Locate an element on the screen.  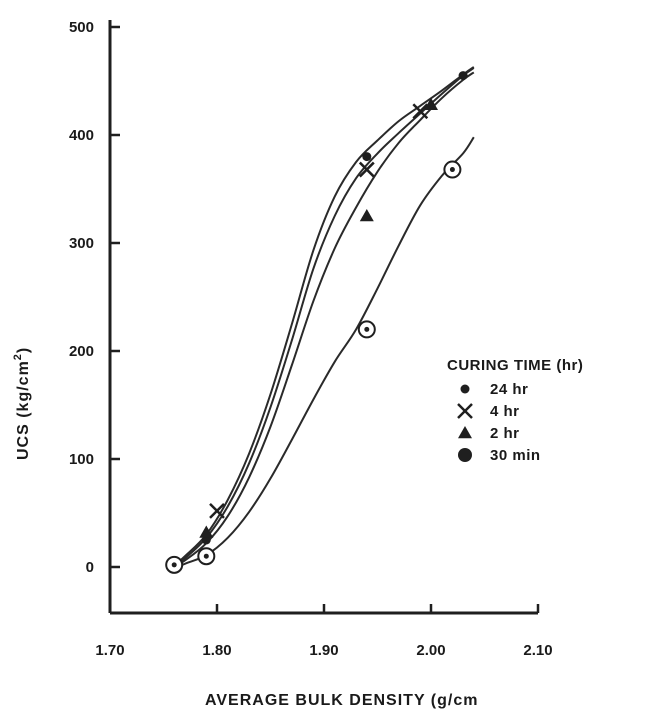
legend-marker-4-hr is located at coordinates (465, 411).